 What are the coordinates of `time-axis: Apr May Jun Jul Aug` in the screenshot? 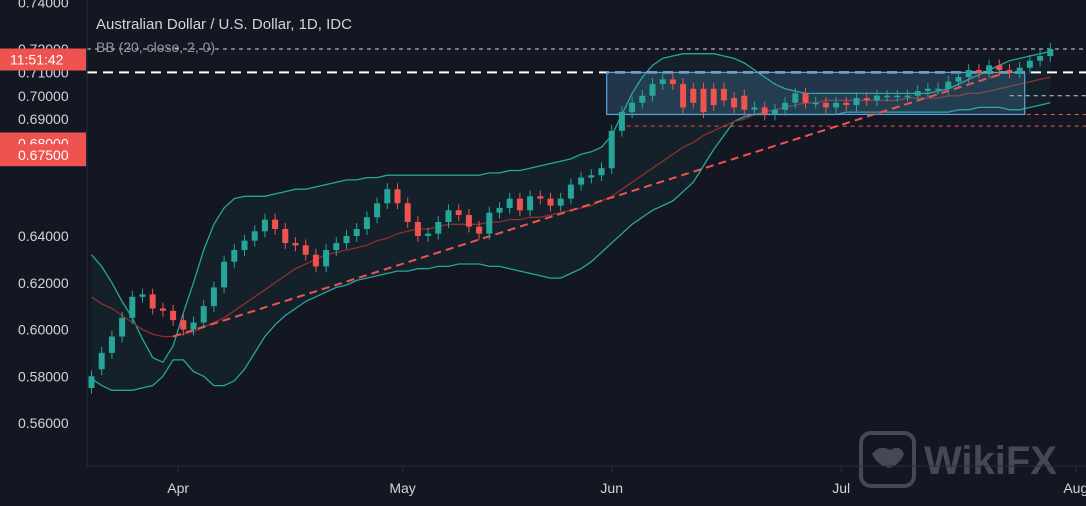 It's located at (626, 481).